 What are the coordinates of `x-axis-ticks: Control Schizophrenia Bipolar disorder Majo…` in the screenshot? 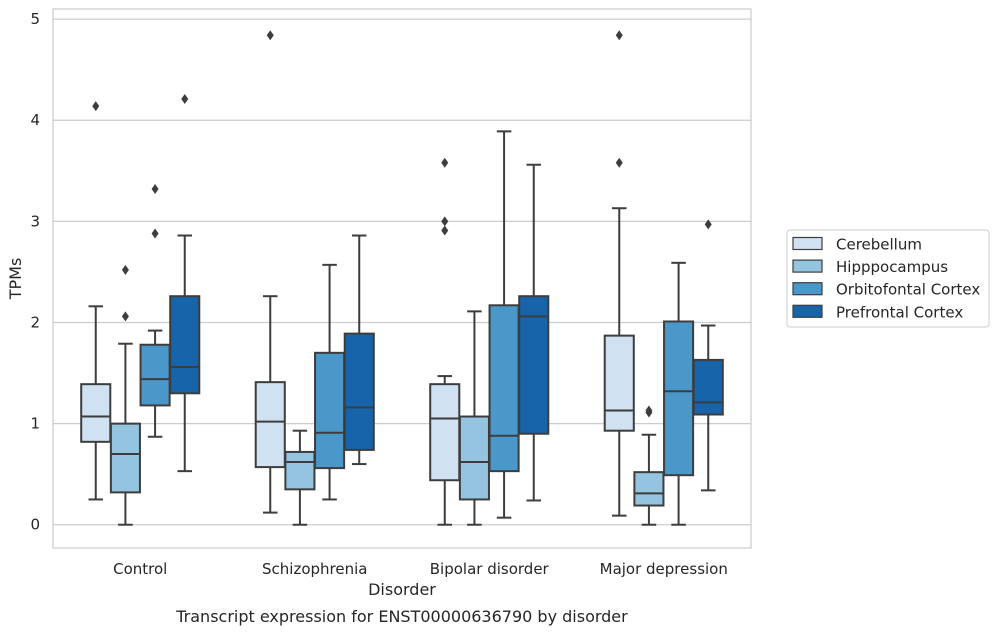 It's located at (420, 569).